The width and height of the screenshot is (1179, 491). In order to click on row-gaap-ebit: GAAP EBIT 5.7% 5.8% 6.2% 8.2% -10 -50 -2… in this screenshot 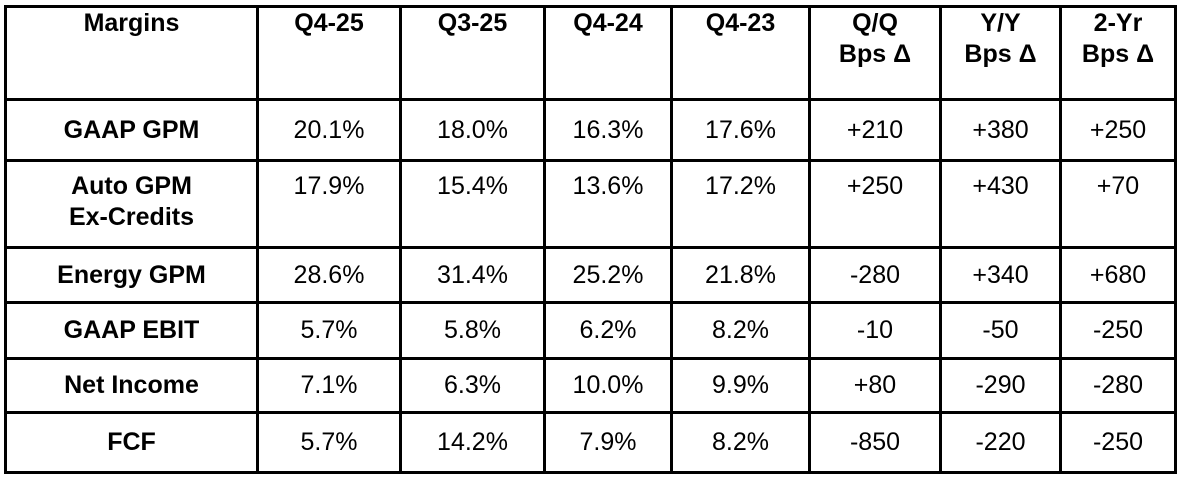, I will do `click(590, 330)`.